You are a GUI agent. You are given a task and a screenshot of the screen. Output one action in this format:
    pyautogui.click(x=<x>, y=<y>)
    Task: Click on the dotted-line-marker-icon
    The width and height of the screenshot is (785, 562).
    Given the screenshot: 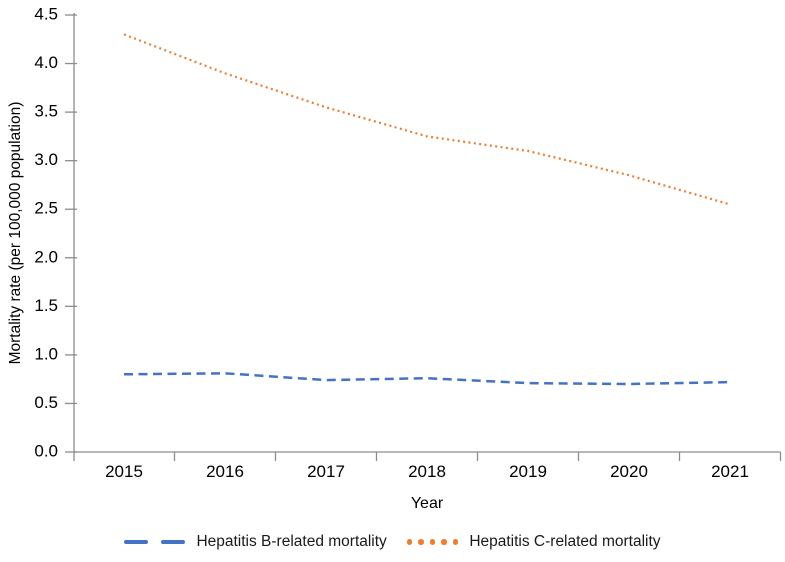 What is the action you would take?
    pyautogui.click(x=432, y=542)
    